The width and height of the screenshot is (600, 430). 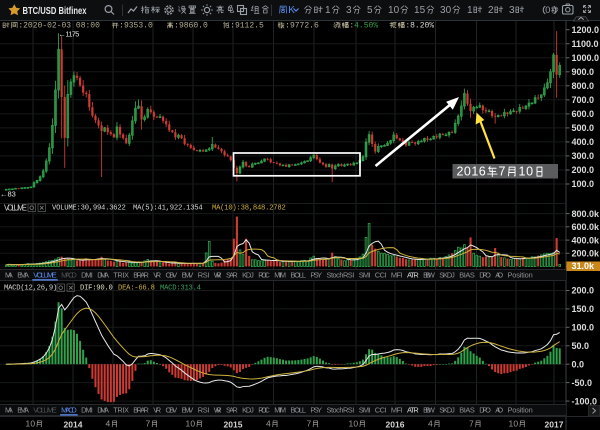 What do you see at coordinates (583, 128) in the screenshot?
I see `svg-text: 500.0` at bounding box center [583, 128].